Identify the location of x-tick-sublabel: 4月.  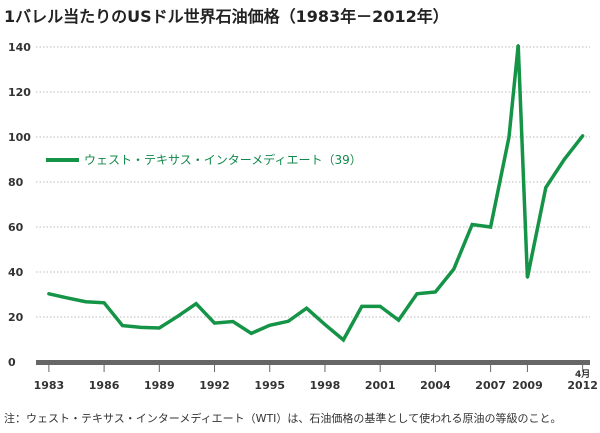
(582, 374).